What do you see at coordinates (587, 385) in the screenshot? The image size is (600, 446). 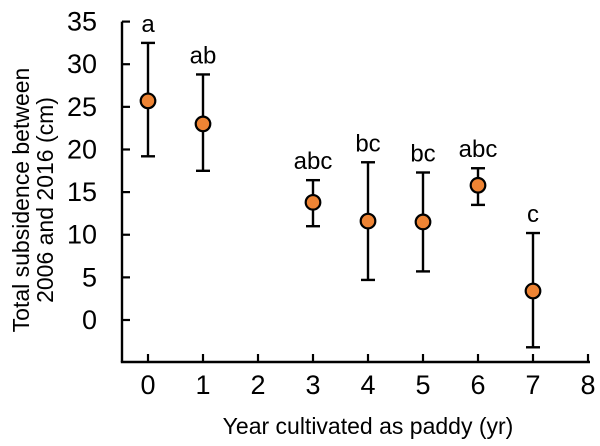 I see `x-tick-label: 8` at bounding box center [587, 385].